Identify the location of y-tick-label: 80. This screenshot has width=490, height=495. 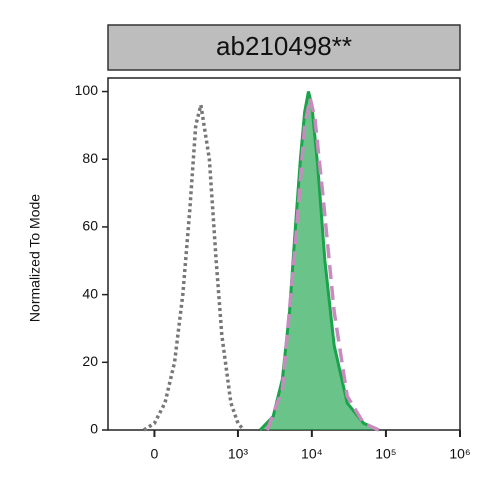
(90, 158).